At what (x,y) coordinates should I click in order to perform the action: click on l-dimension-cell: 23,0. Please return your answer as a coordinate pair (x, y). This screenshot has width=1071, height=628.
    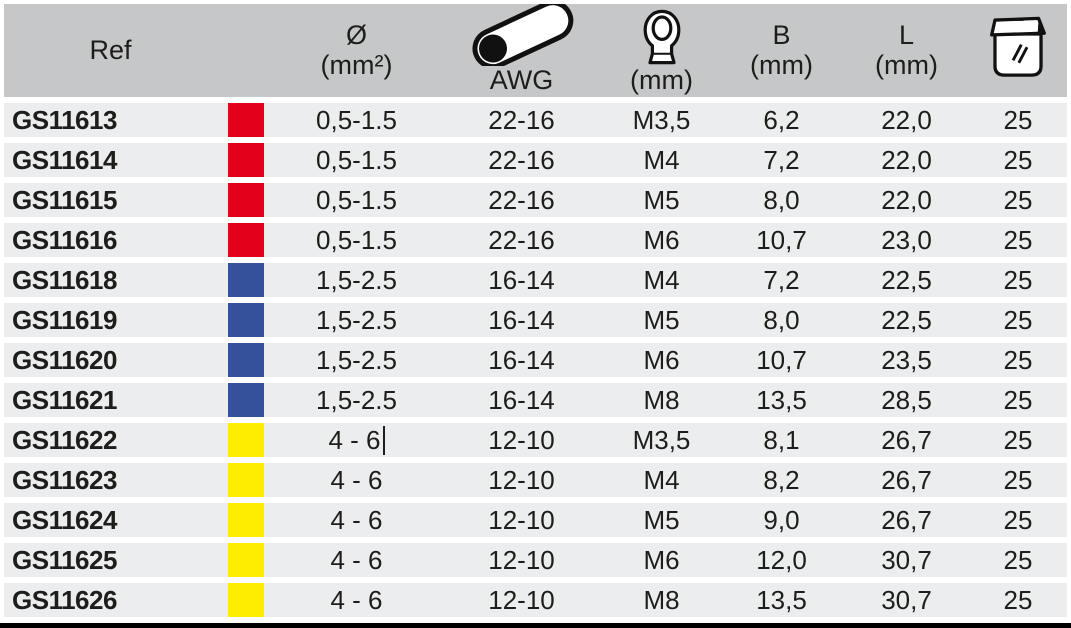
    Looking at the image, I should click on (906, 239).